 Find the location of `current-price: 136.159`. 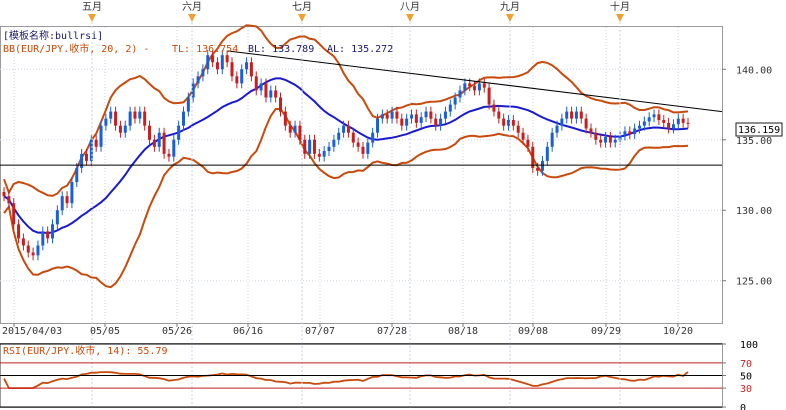

current-price: 136.159 is located at coordinates (759, 130).